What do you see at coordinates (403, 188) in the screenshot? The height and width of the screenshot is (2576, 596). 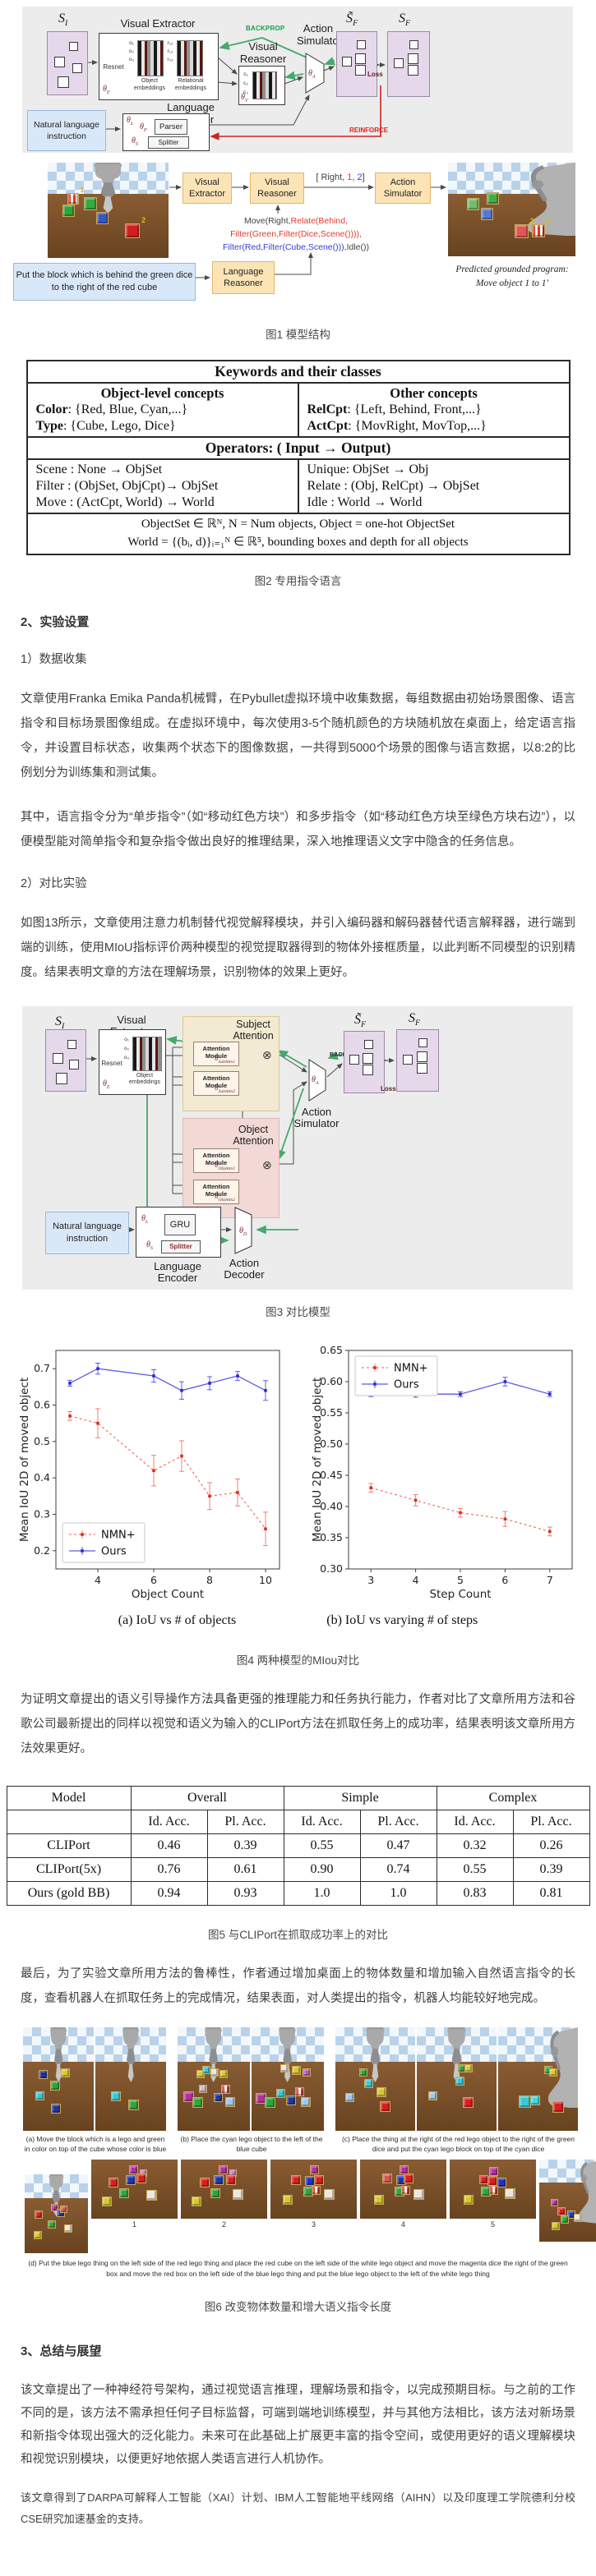 I see `action-simulator-node: Action Simulator` at bounding box center [403, 188].